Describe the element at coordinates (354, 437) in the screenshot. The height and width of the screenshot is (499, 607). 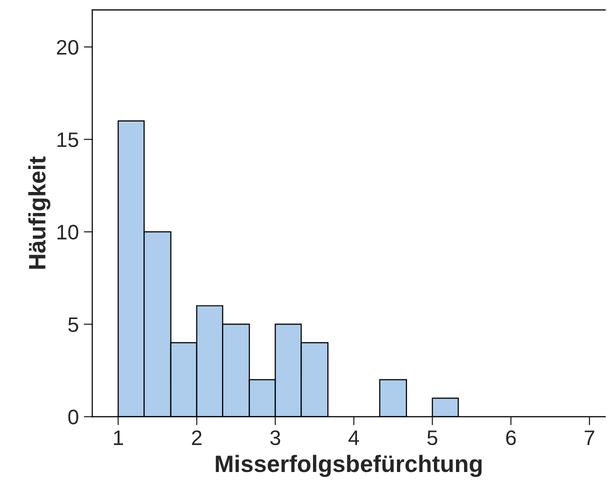
I see `x-tick-label: 4` at that location.